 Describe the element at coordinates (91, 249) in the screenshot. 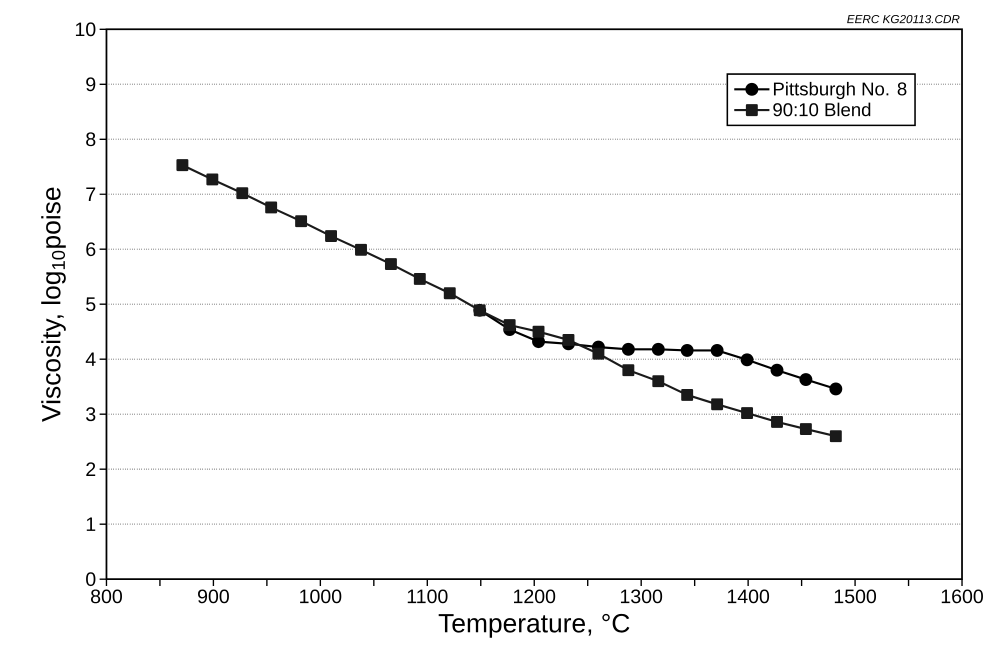

I see `y-tick-label: 6` at that location.